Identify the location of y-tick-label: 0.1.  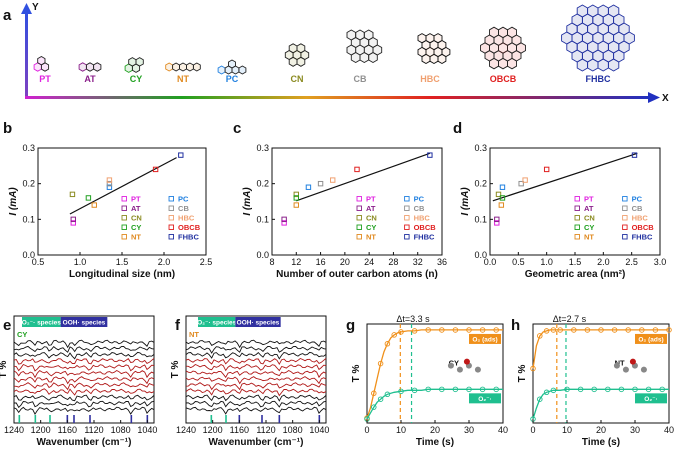
(480, 219).